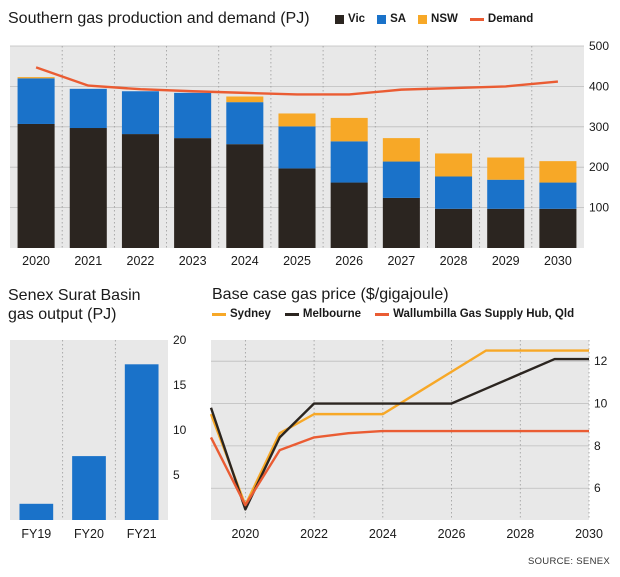 The image size is (620, 577). What do you see at coordinates (245, 99) in the screenshot?
I see `chart1-bar-nsw-2024` at bounding box center [245, 99].